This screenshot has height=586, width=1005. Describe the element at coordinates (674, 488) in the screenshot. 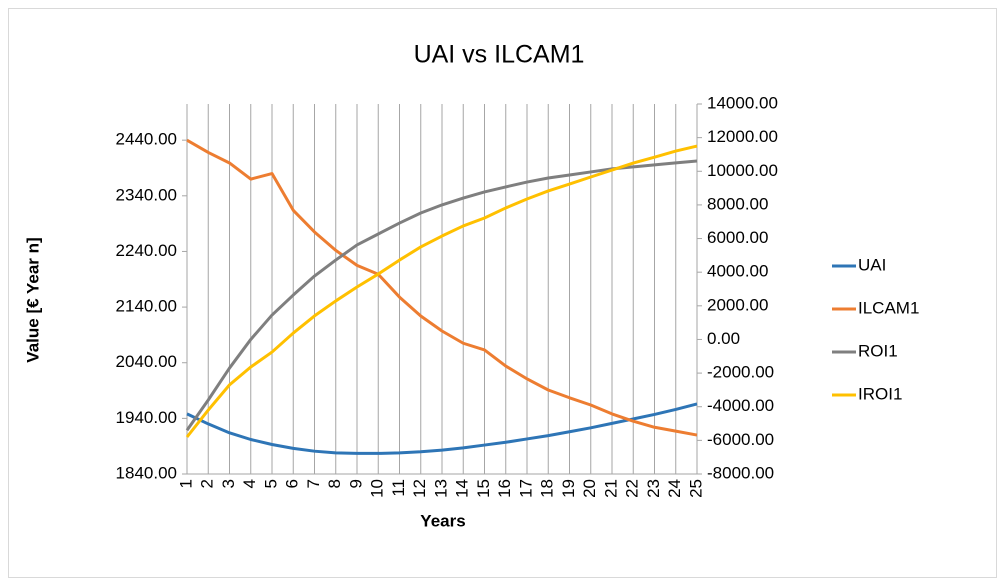

I see `x-tick-label: 24` at that location.